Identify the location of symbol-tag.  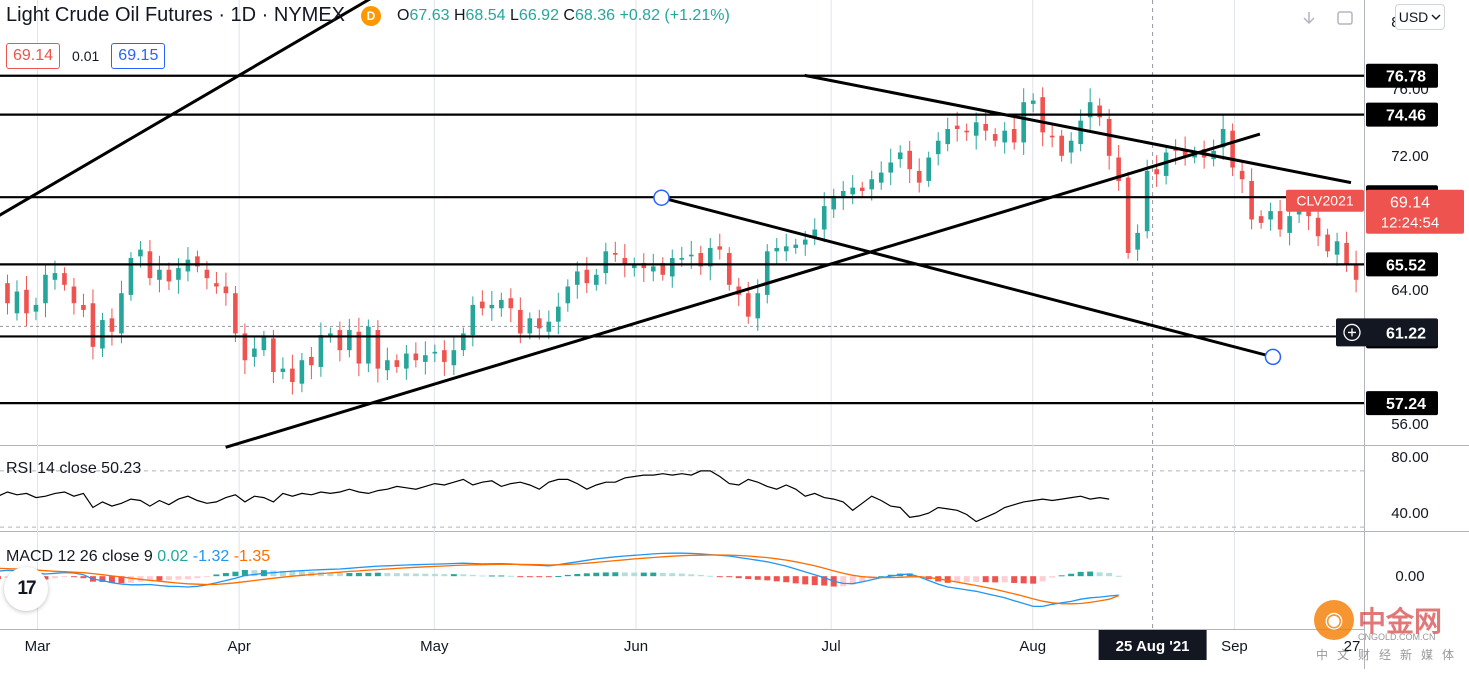
(1325, 200).